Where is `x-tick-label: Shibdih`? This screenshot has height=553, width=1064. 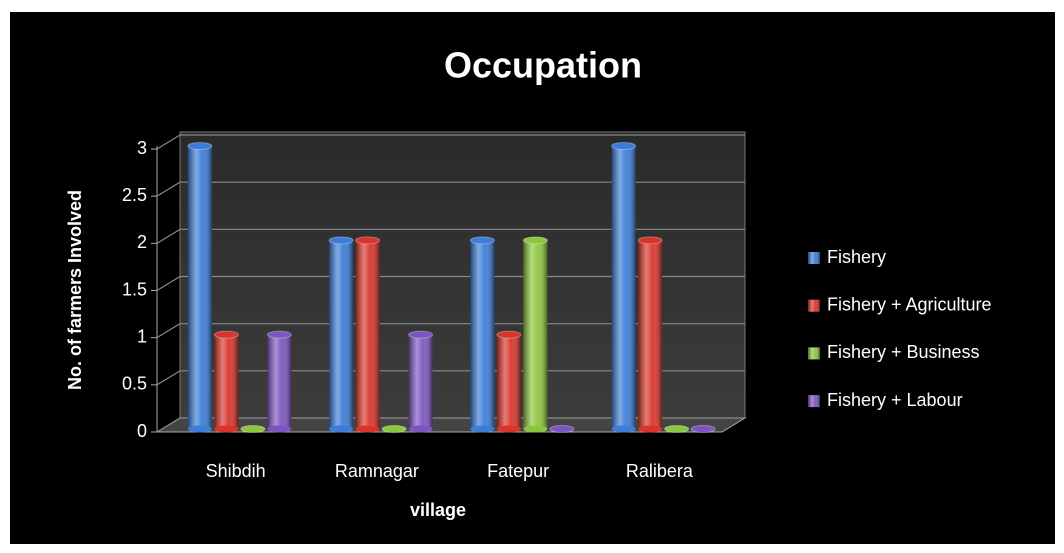 x-tick-label: Shibdih is located at coordinates (236, 471).